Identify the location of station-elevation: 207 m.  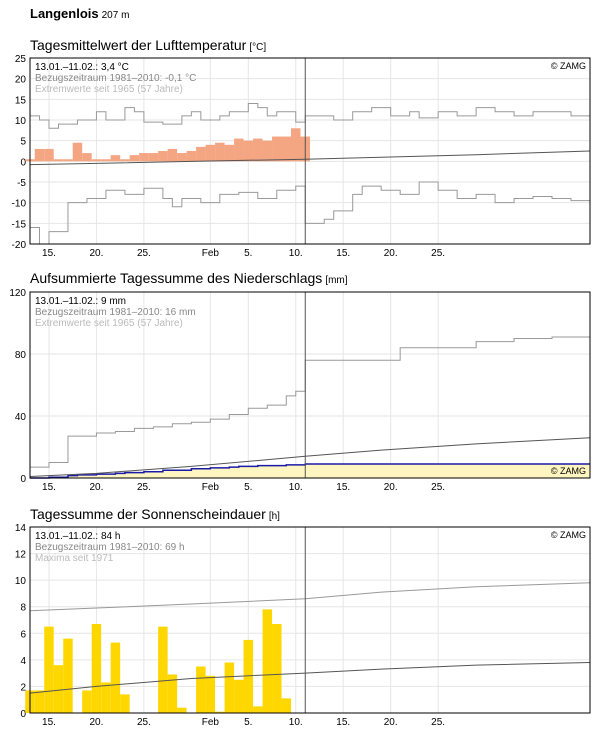
(115, 15).